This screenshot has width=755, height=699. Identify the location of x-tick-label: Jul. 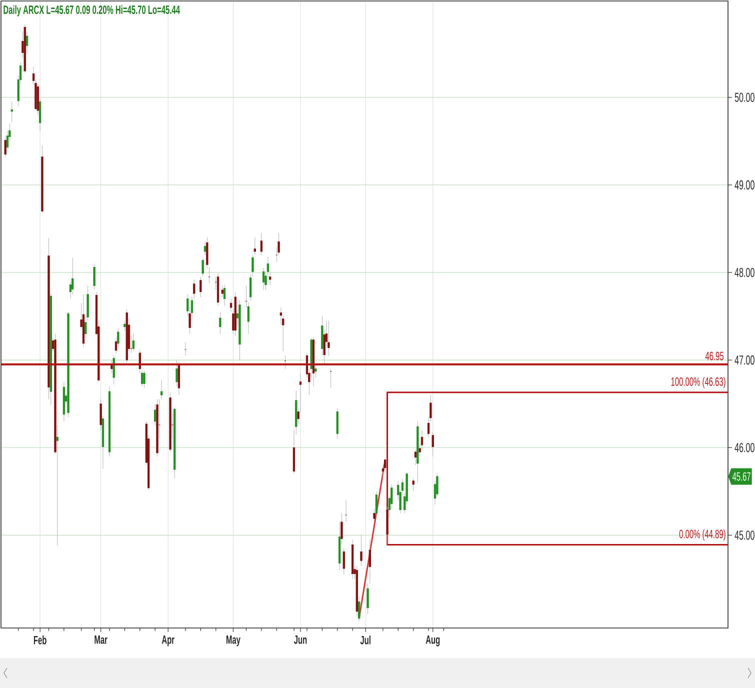
(365, 640).